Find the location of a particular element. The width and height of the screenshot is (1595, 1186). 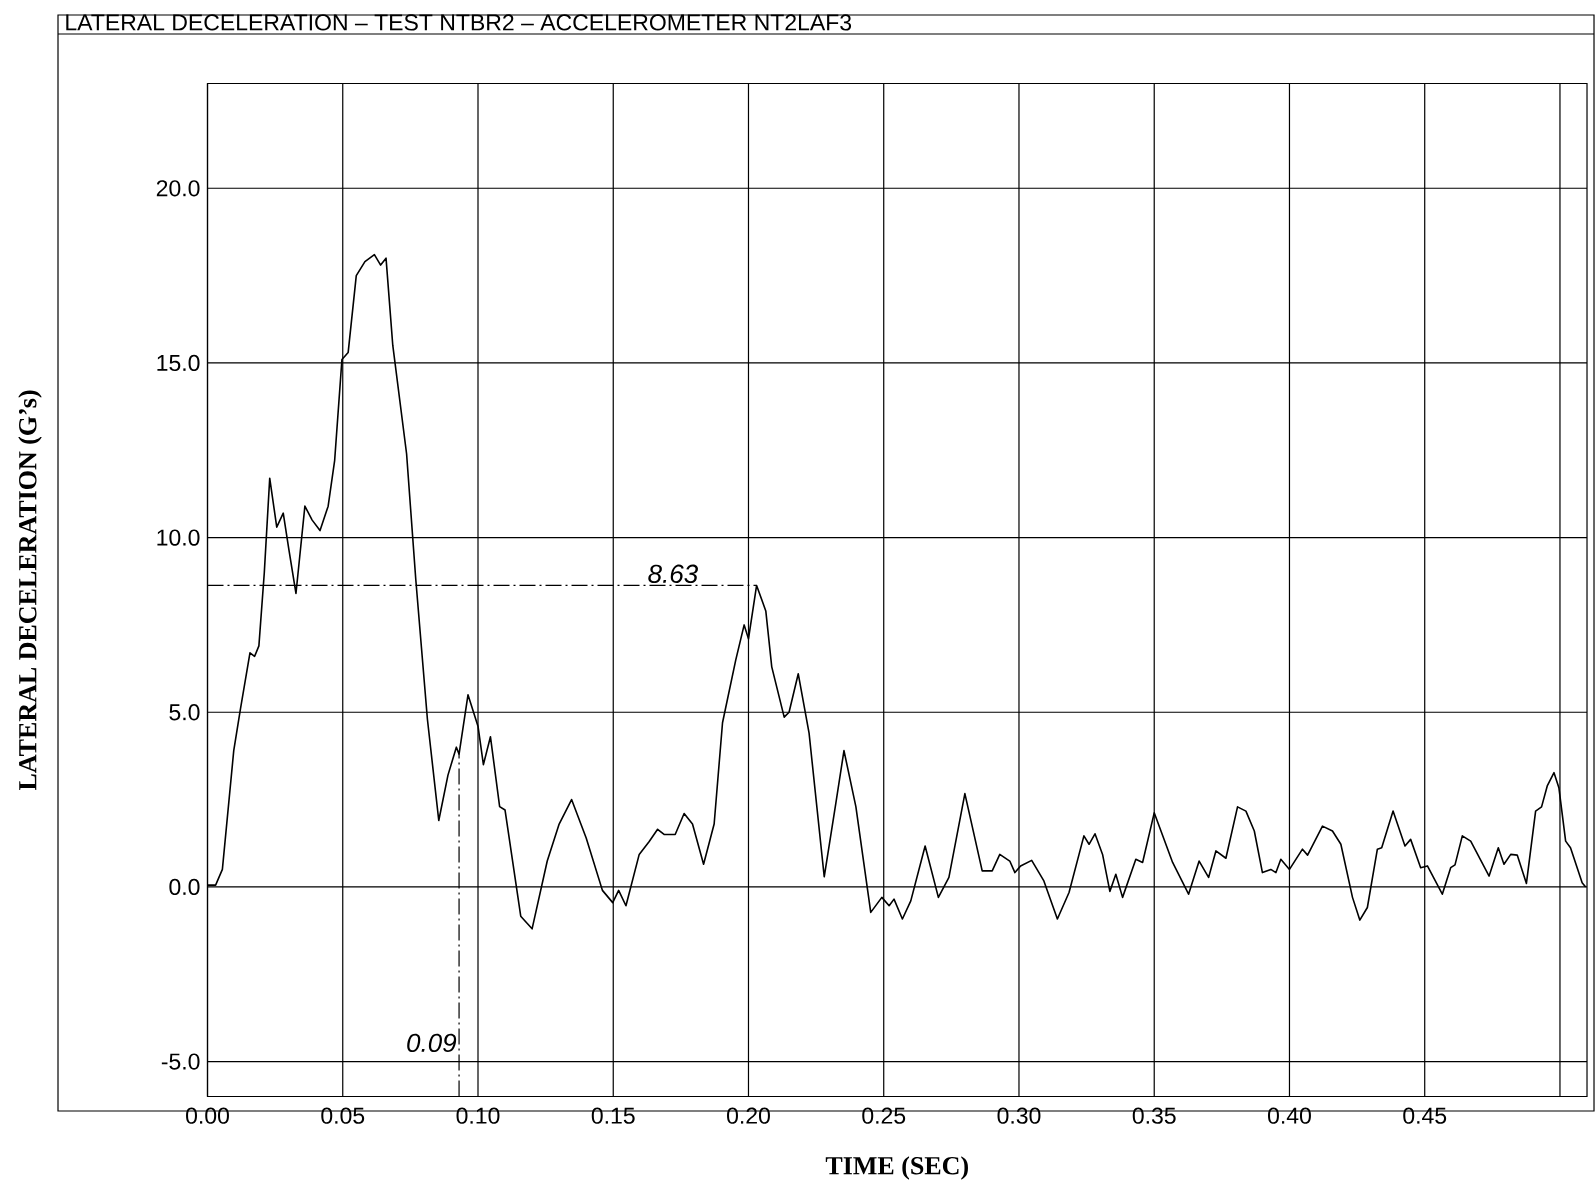

x-axis-title: TIME (SEC) is located at coordinates (896, 1168).